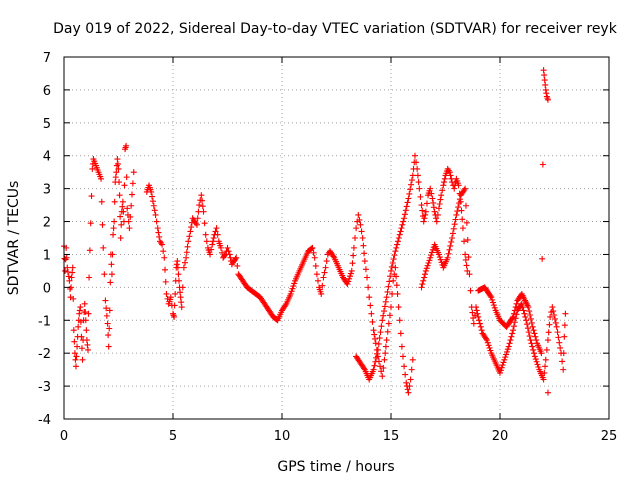 The width and height of the screenshot is (640, 480). Describe the element at coordinates (47, 288) in the screenshot. I see `y-tick-label: 0` at that location.